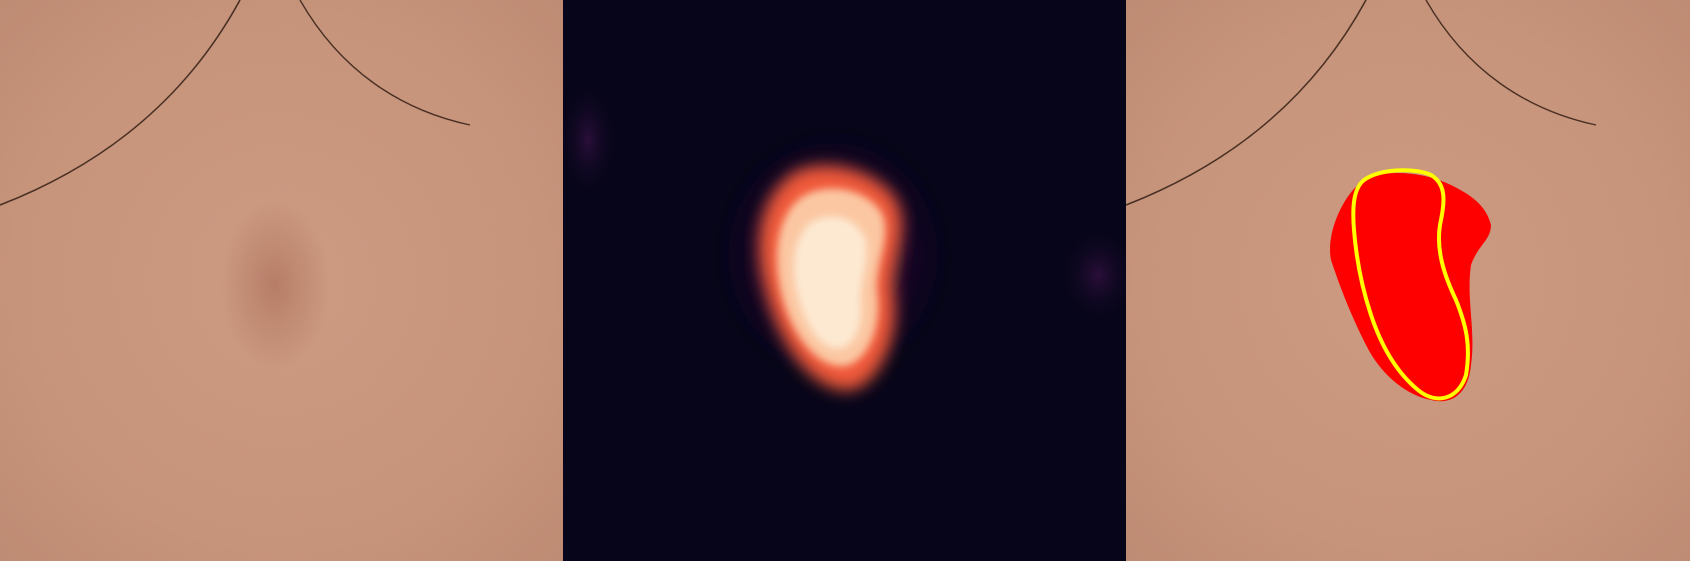 This screenshot has width=1690, height=561. Describe the element at coordinates (275, 285) in the screenshot. I see `lesion-area` at that location.